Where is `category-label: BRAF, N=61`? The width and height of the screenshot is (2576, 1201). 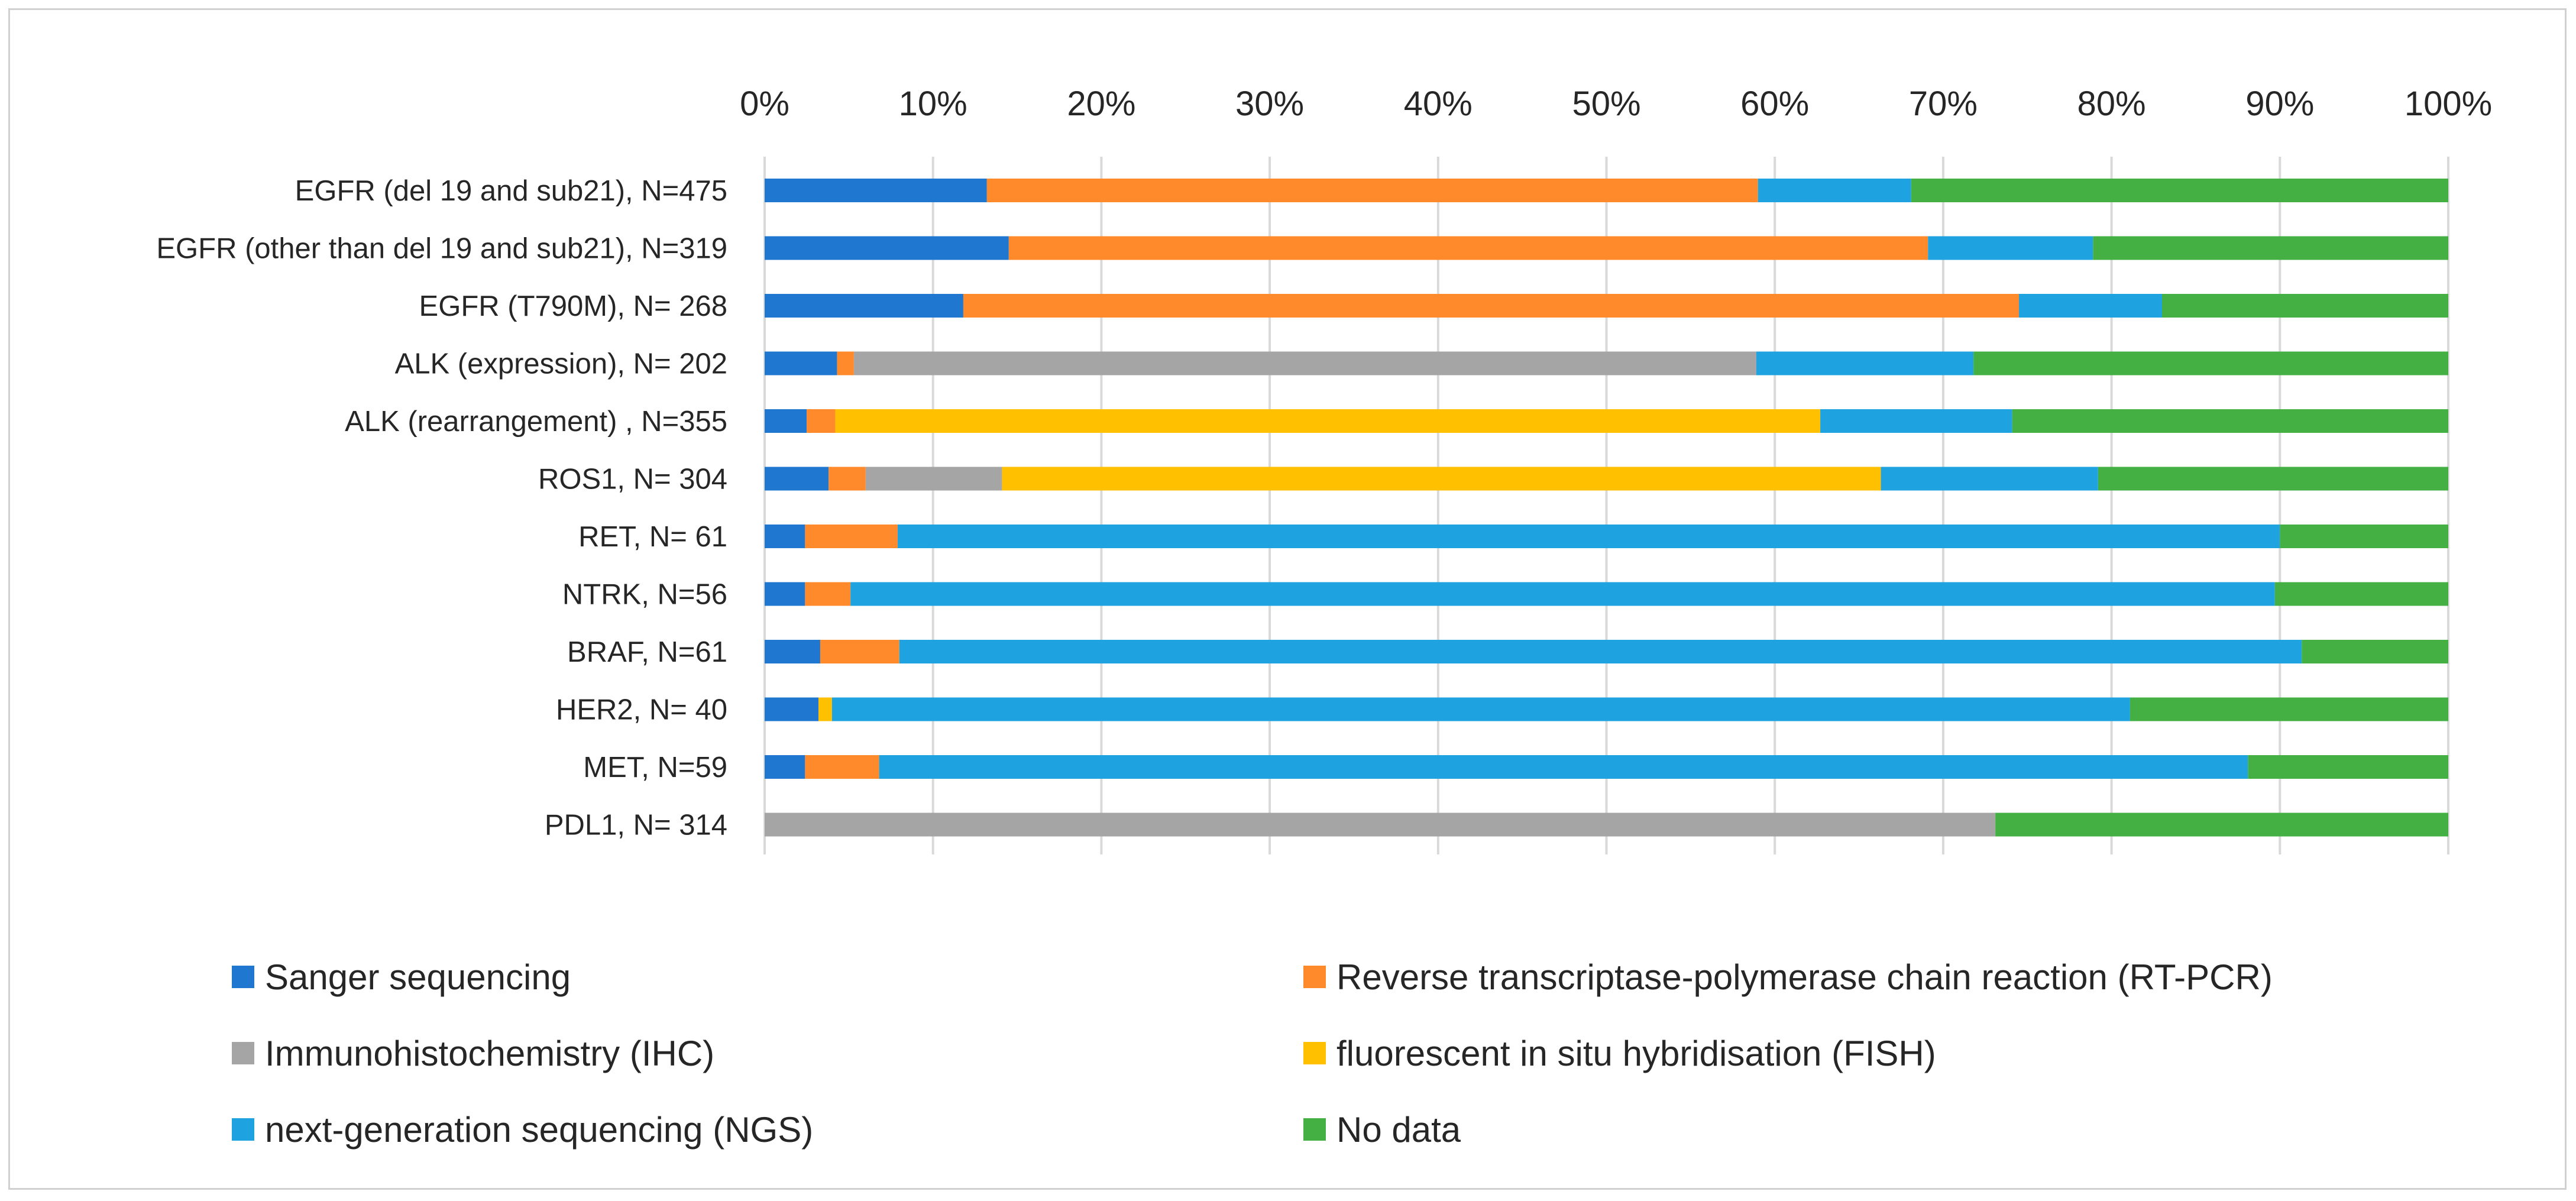 category-label: BRAF, N=61 is located at coordinates (647, 652).